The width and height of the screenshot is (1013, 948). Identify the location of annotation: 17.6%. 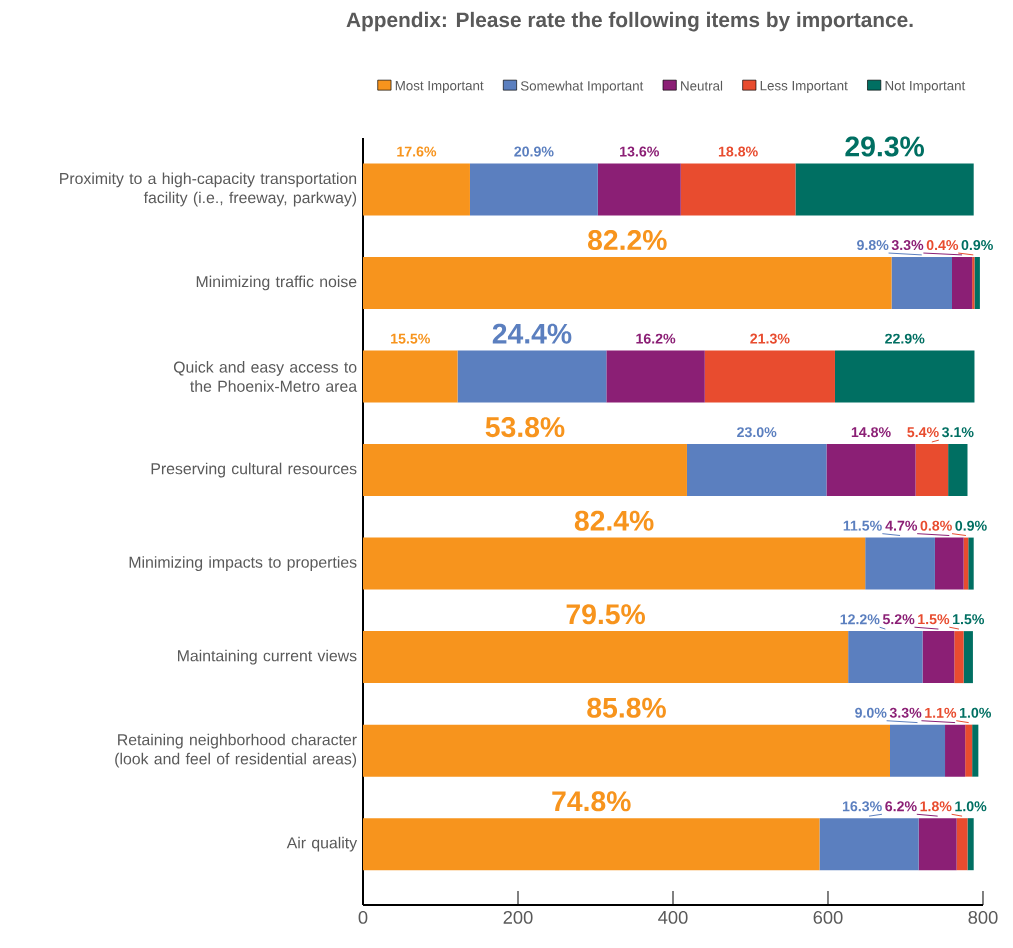
(417, 151).